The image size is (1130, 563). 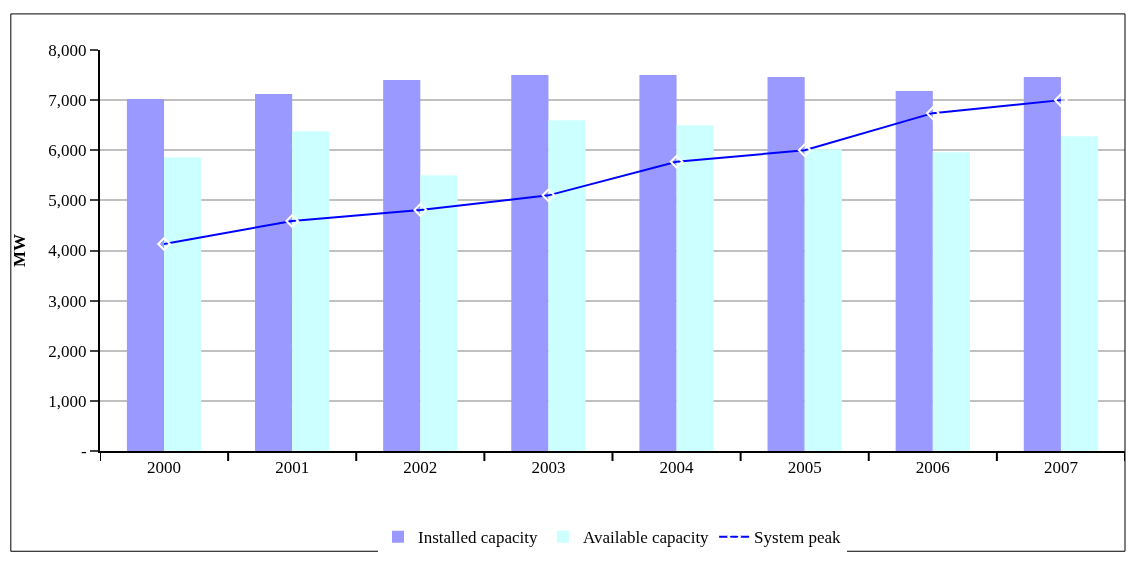 I want to click on y-tick-label: 1,000, so click(x=67, y=401).